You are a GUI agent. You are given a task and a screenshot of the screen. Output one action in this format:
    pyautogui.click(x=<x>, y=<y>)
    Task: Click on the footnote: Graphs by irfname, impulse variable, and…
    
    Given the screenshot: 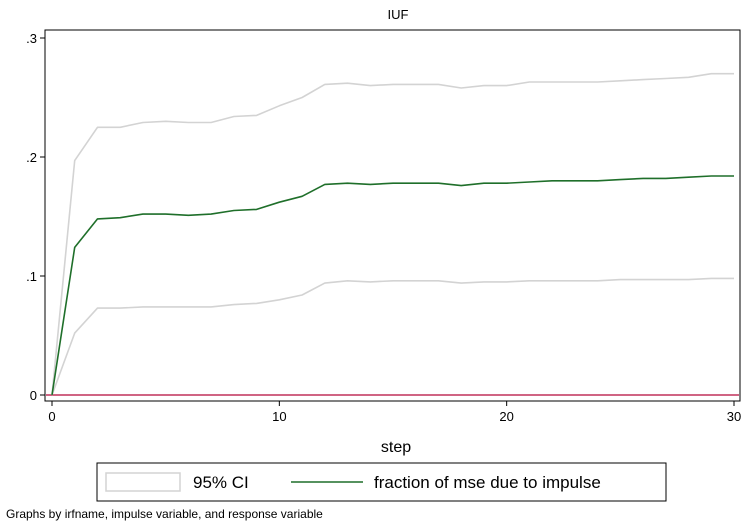 What is the action you would take?
    pyautogui.click(x=164, y=514)
    